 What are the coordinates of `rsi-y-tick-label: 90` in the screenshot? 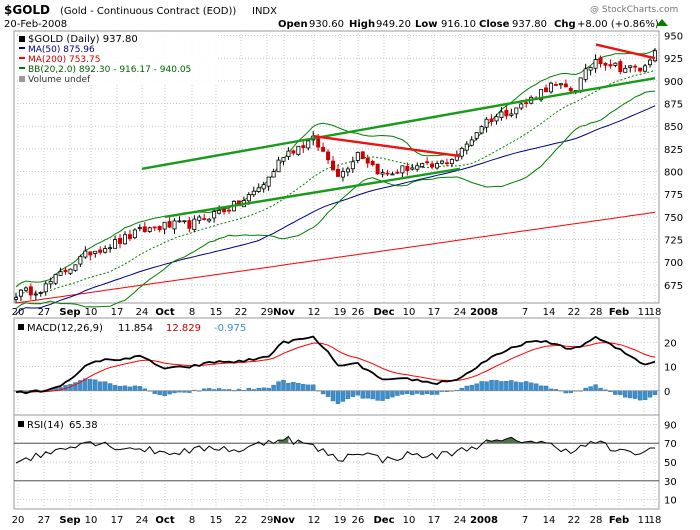 It's located at (670, 425).